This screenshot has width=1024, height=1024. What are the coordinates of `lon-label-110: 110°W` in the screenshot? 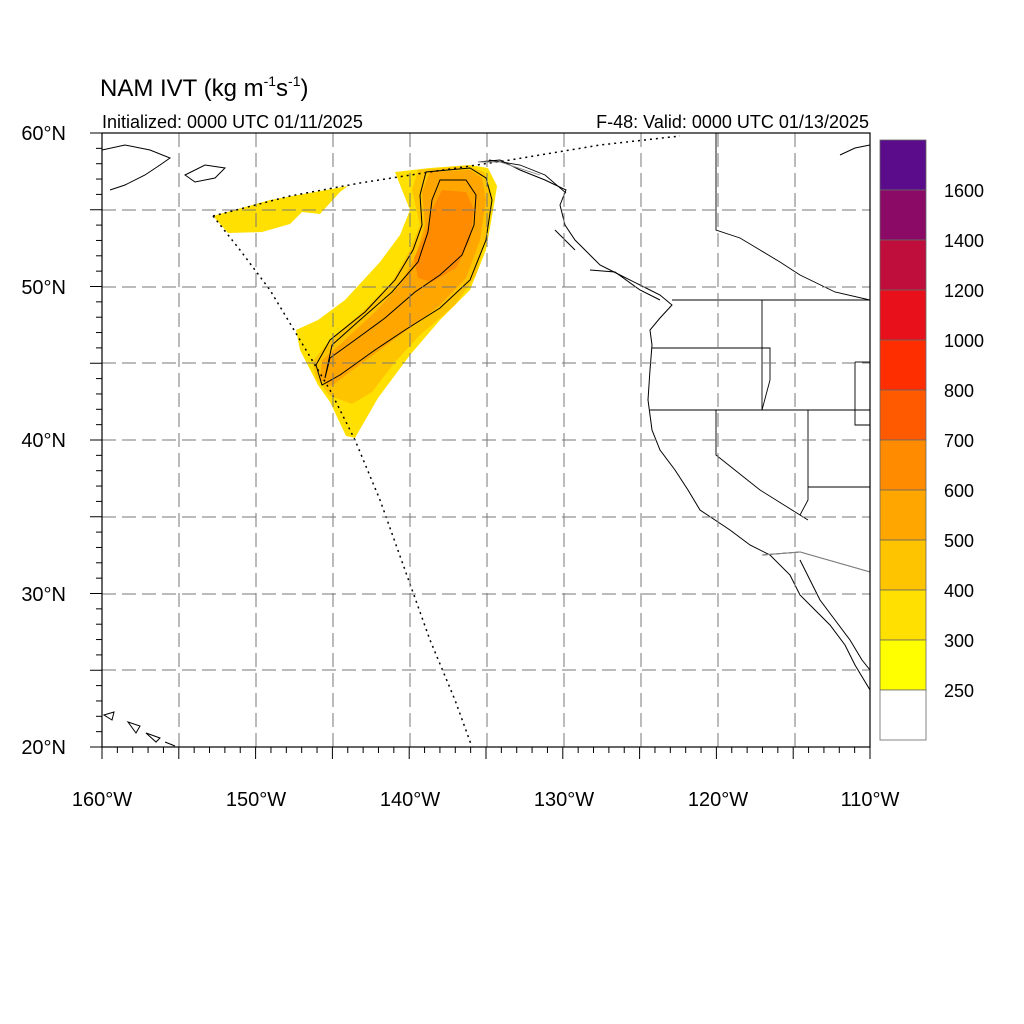 It's located at (870, 800).